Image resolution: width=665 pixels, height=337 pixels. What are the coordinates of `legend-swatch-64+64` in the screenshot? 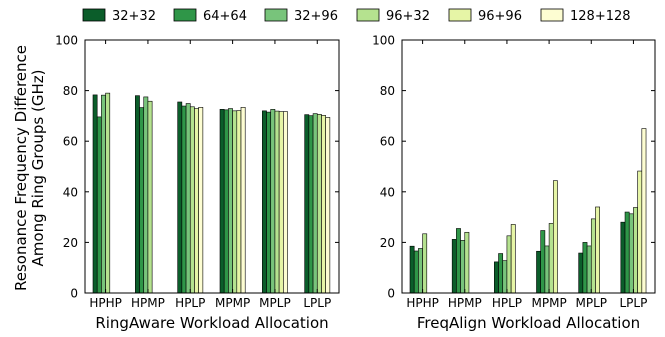 It's located at (185, 15).